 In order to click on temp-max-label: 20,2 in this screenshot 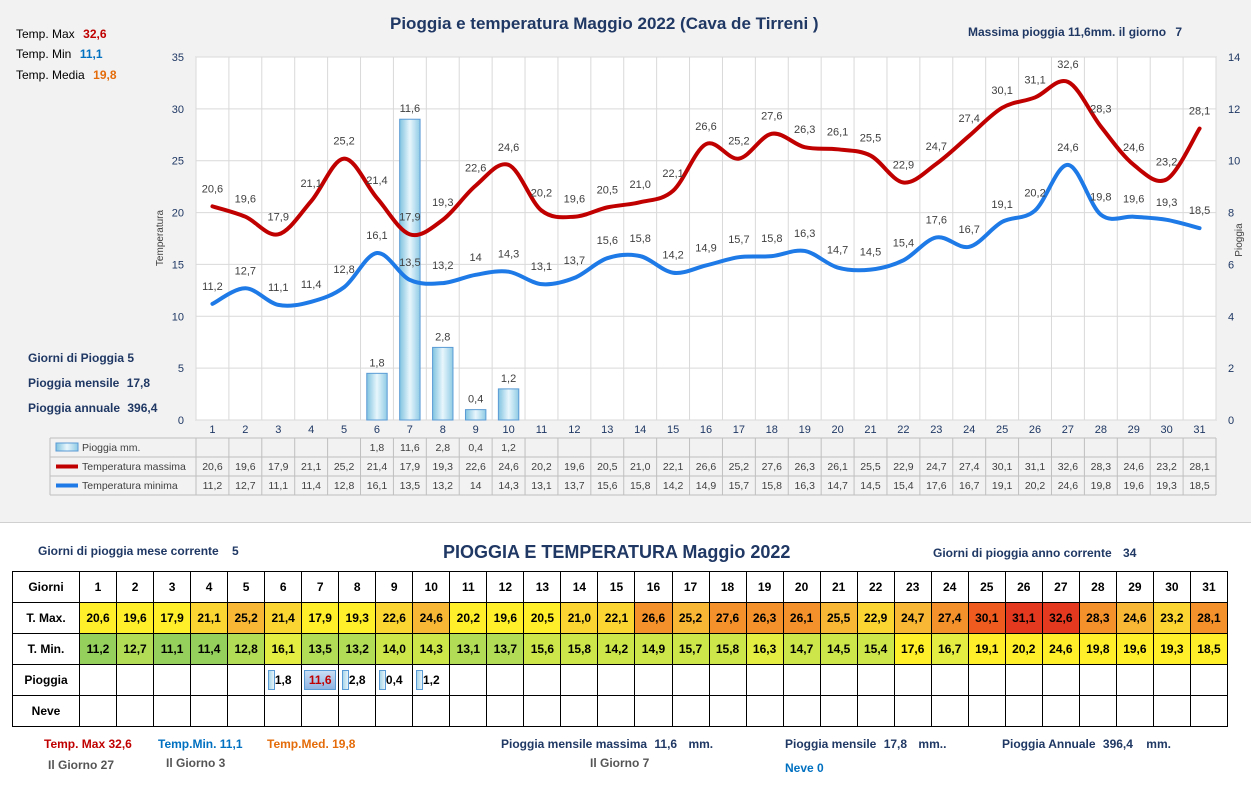, I will do `click(541, 193)`.